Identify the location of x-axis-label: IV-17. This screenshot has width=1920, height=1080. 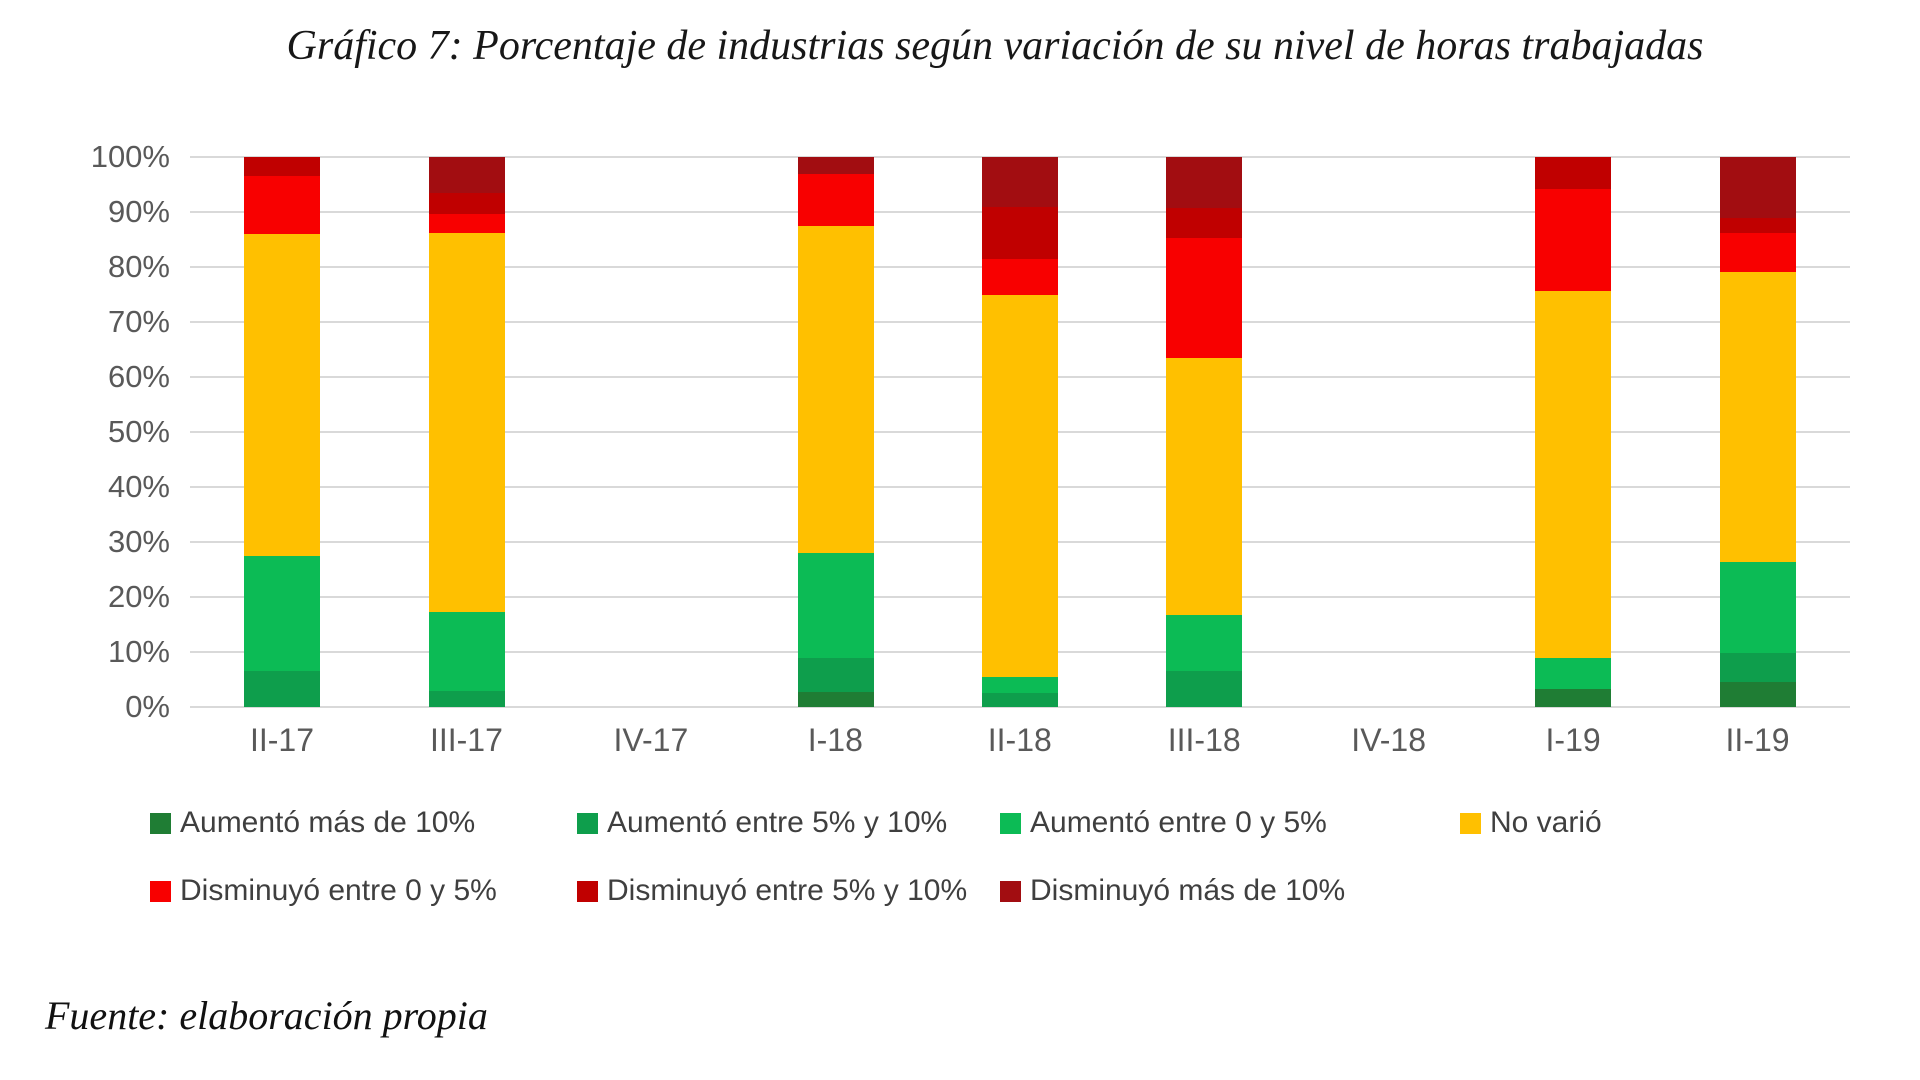
(651, 740).